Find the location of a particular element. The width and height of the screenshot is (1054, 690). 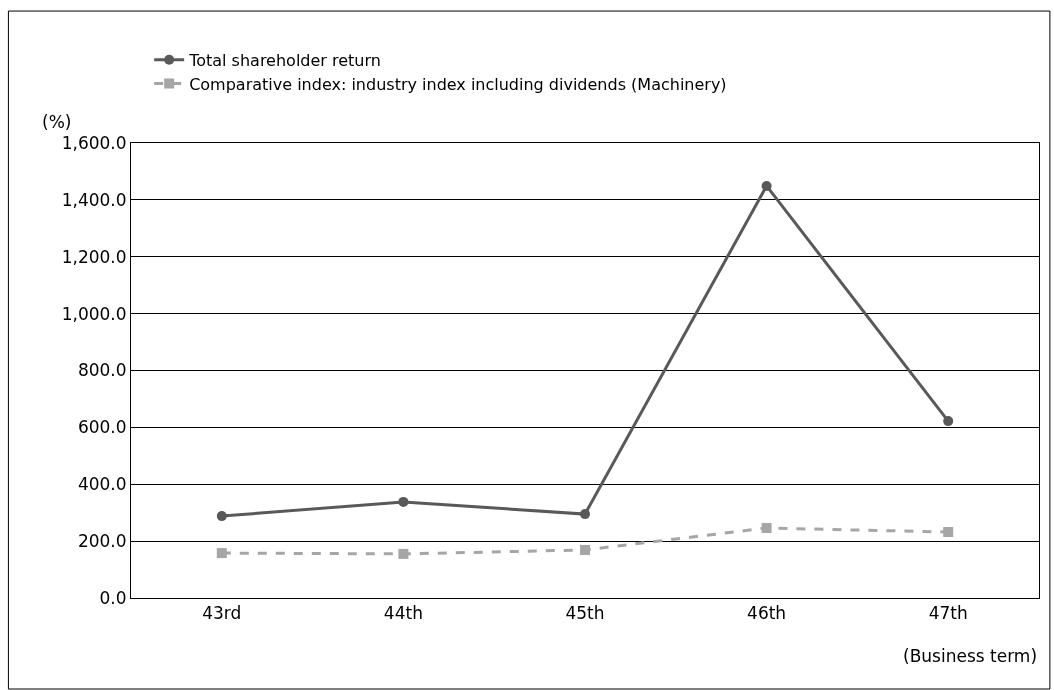

y-axis-title: (%) is located at coordinates (57, 122).